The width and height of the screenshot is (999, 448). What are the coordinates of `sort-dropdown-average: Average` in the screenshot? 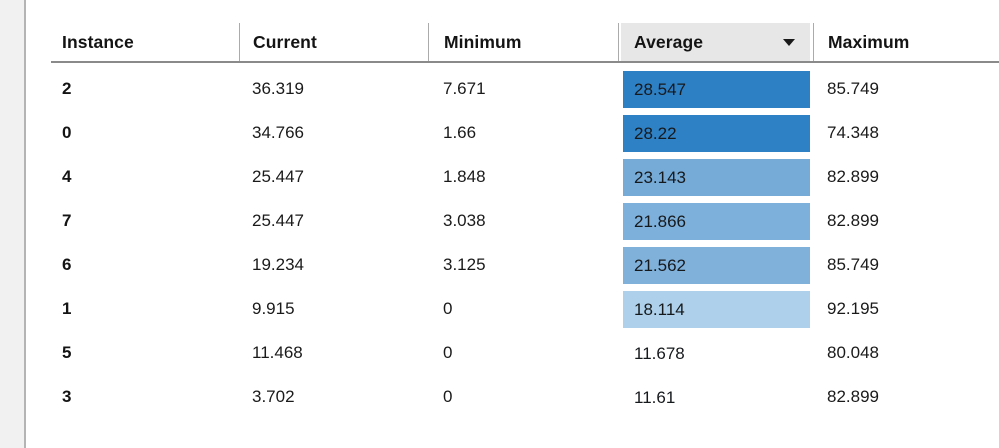 It's located at (715, 42).